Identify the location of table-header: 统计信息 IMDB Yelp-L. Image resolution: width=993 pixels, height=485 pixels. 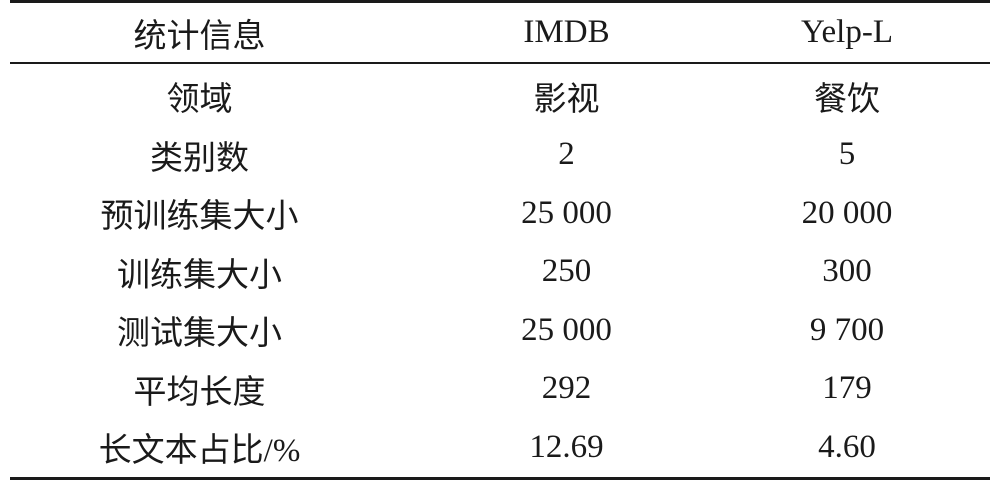
(500, 32).